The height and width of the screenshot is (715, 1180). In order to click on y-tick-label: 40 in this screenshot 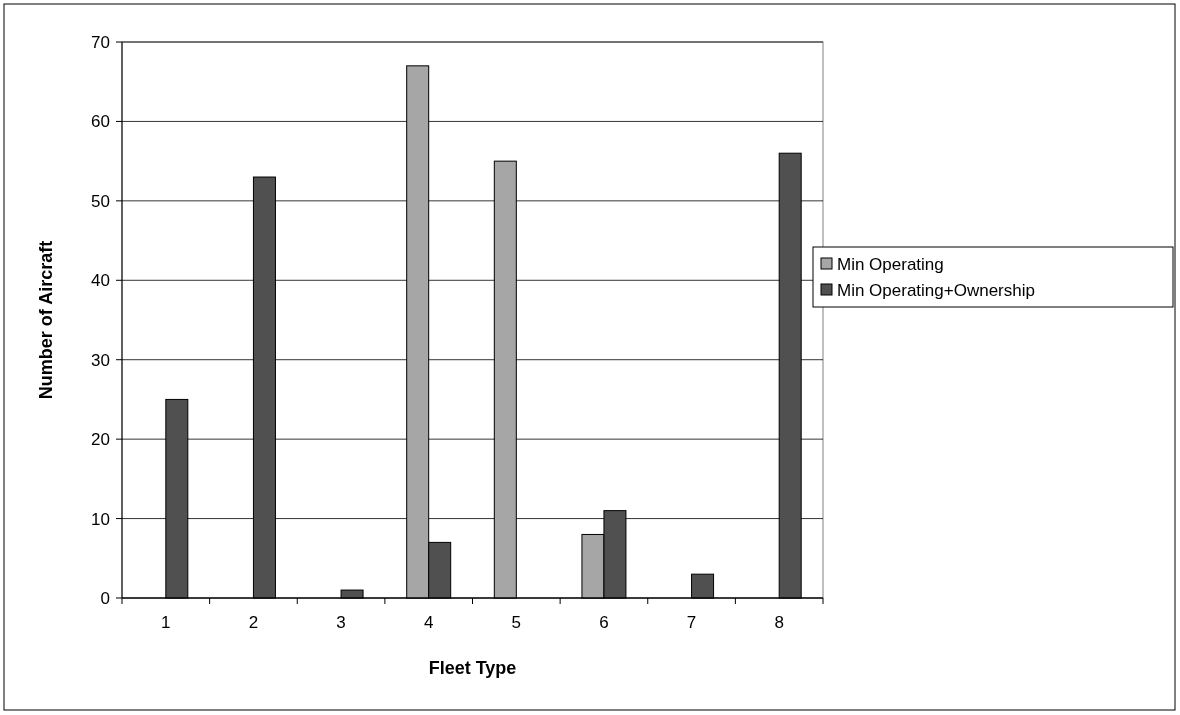, I will do `click(100, 281)`.